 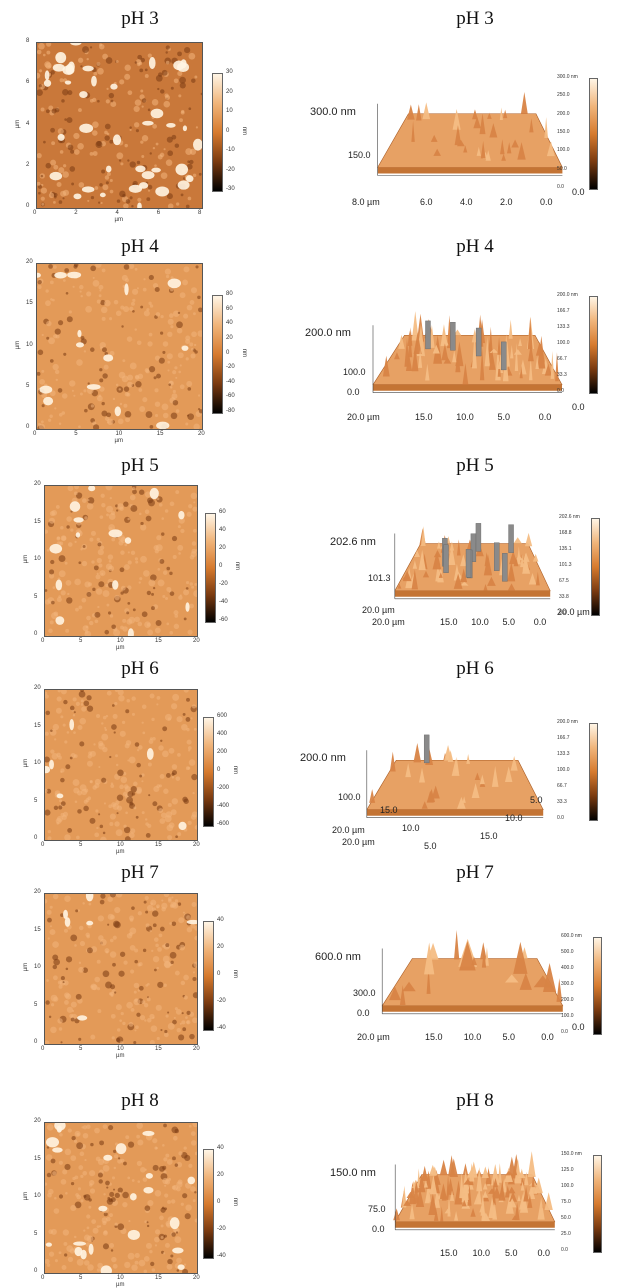 What do you see at coordinates (220, 920) in the screenshot?
I see `colorbar-tick-label: 40` at bounding box center [220, 920].